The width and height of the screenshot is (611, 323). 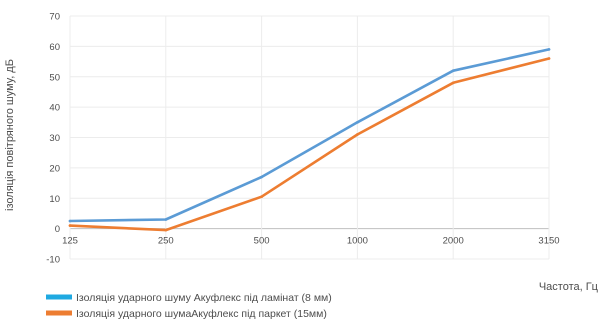 I want to click on x-tick-label: 3150, so click(x=548, y=241).